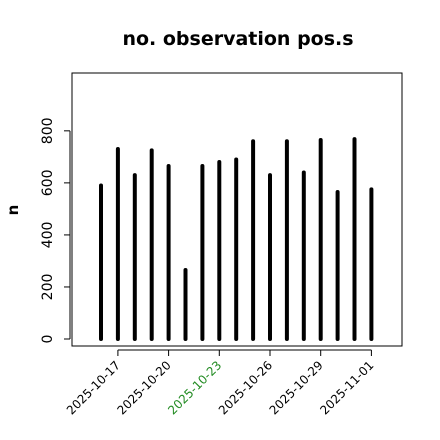 This screenshot has width=440, height=440. I want to click on y-tick-label: 400, so click(48, 235).